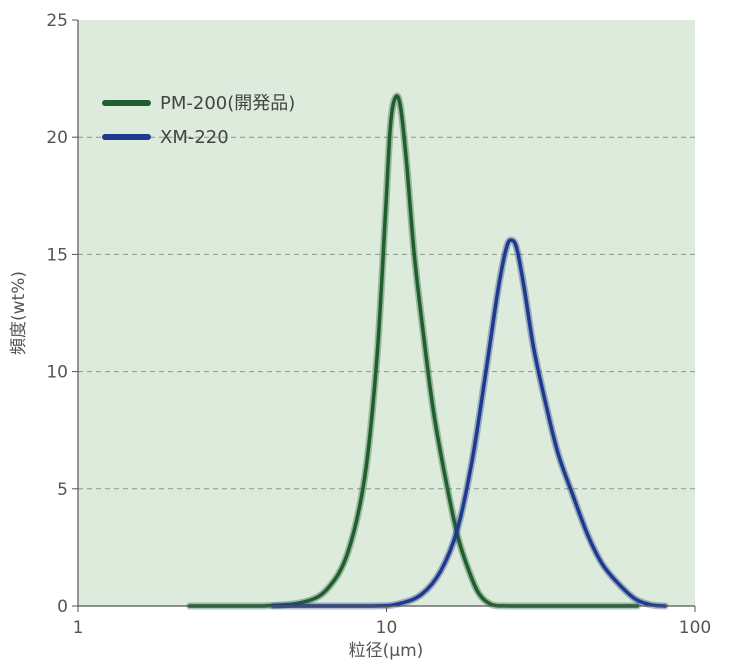 This screenshot has width=736, height=666. I want to click on y-tick-label-20: 20, so click(57, 138).